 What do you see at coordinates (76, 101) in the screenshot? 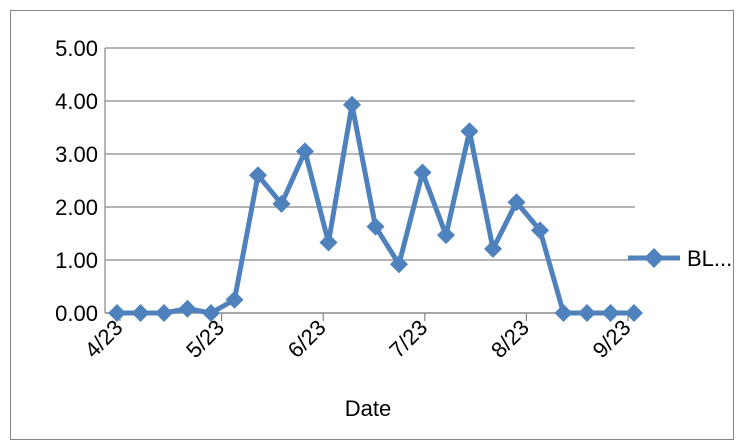
I see `y-tick-label: 4.00` at bounding box center [76, 101].